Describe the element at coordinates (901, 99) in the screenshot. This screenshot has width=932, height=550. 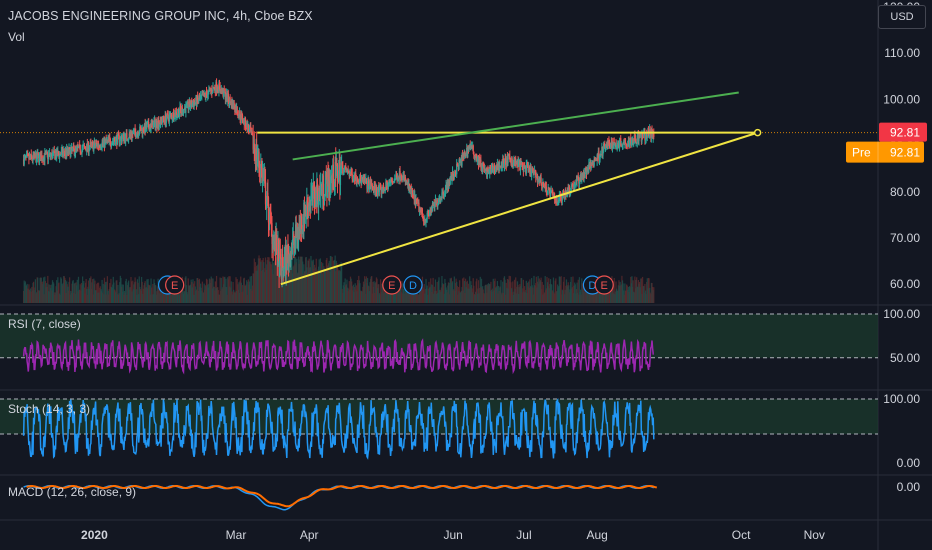
I see `price-tick-label: 100.00` at that location.